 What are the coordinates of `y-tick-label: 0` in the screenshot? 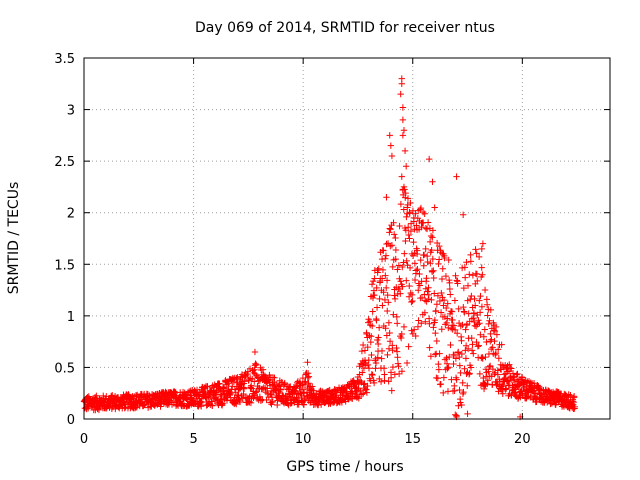 It's located at (71, 420).